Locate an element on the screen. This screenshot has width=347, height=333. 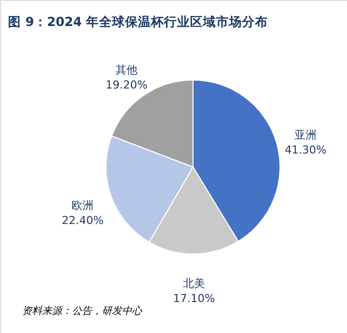
data-label: 41.30% is located at coordinates (305, 149).